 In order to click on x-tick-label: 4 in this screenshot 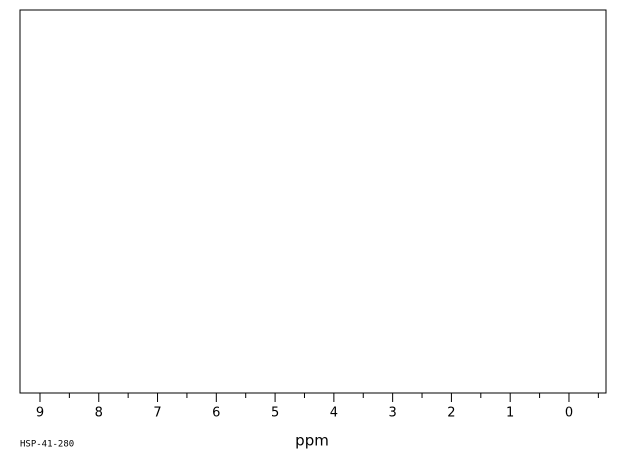, I will do `click(334, 413)`.